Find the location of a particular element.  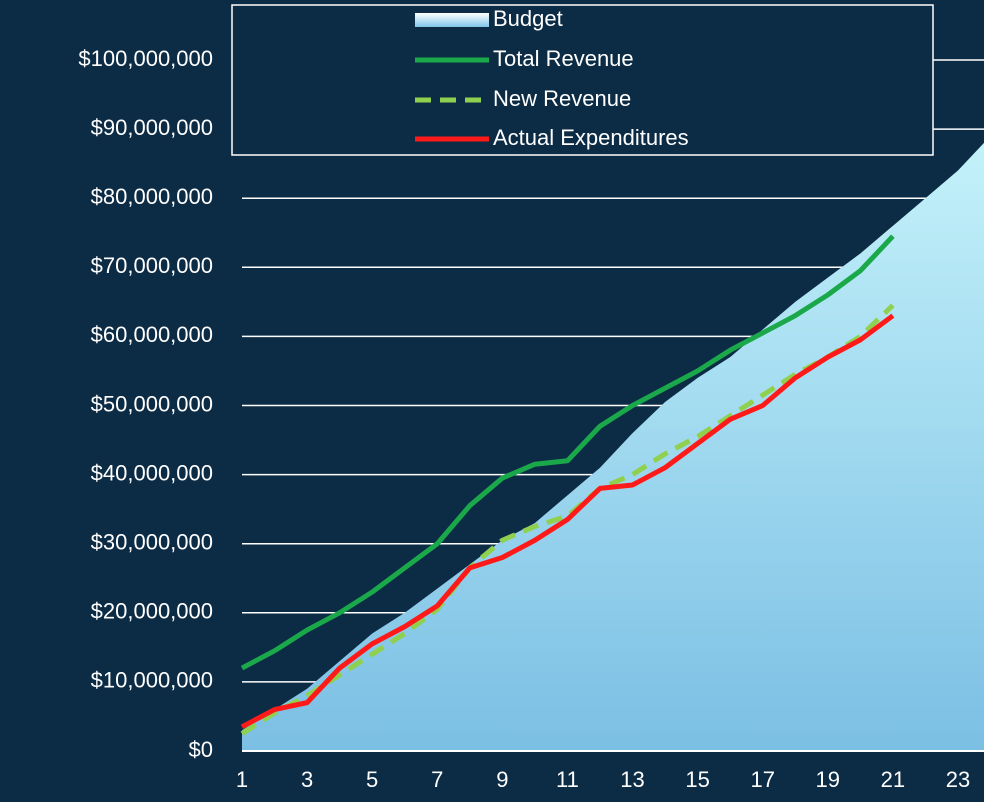

y-tick-label: $90,000,000 is located at coordinates (152, 127).